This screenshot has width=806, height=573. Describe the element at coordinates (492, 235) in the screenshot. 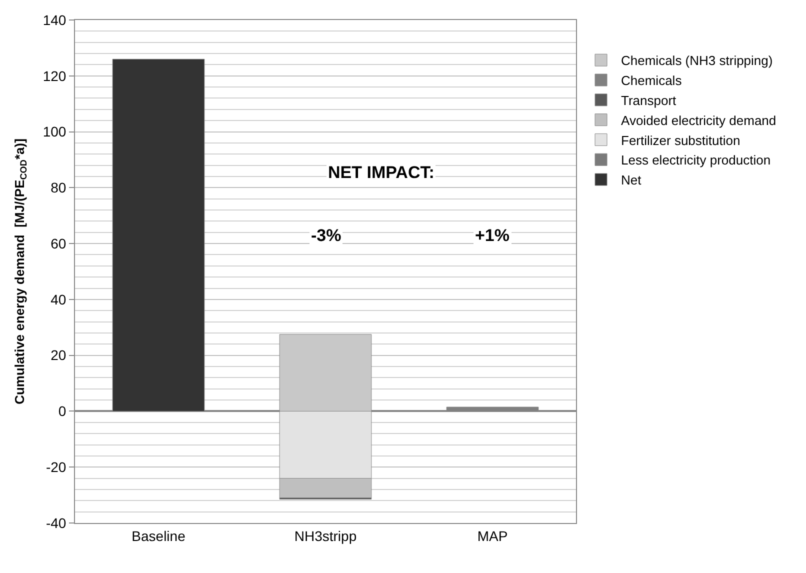

I see `annotation: +1%` at that location.